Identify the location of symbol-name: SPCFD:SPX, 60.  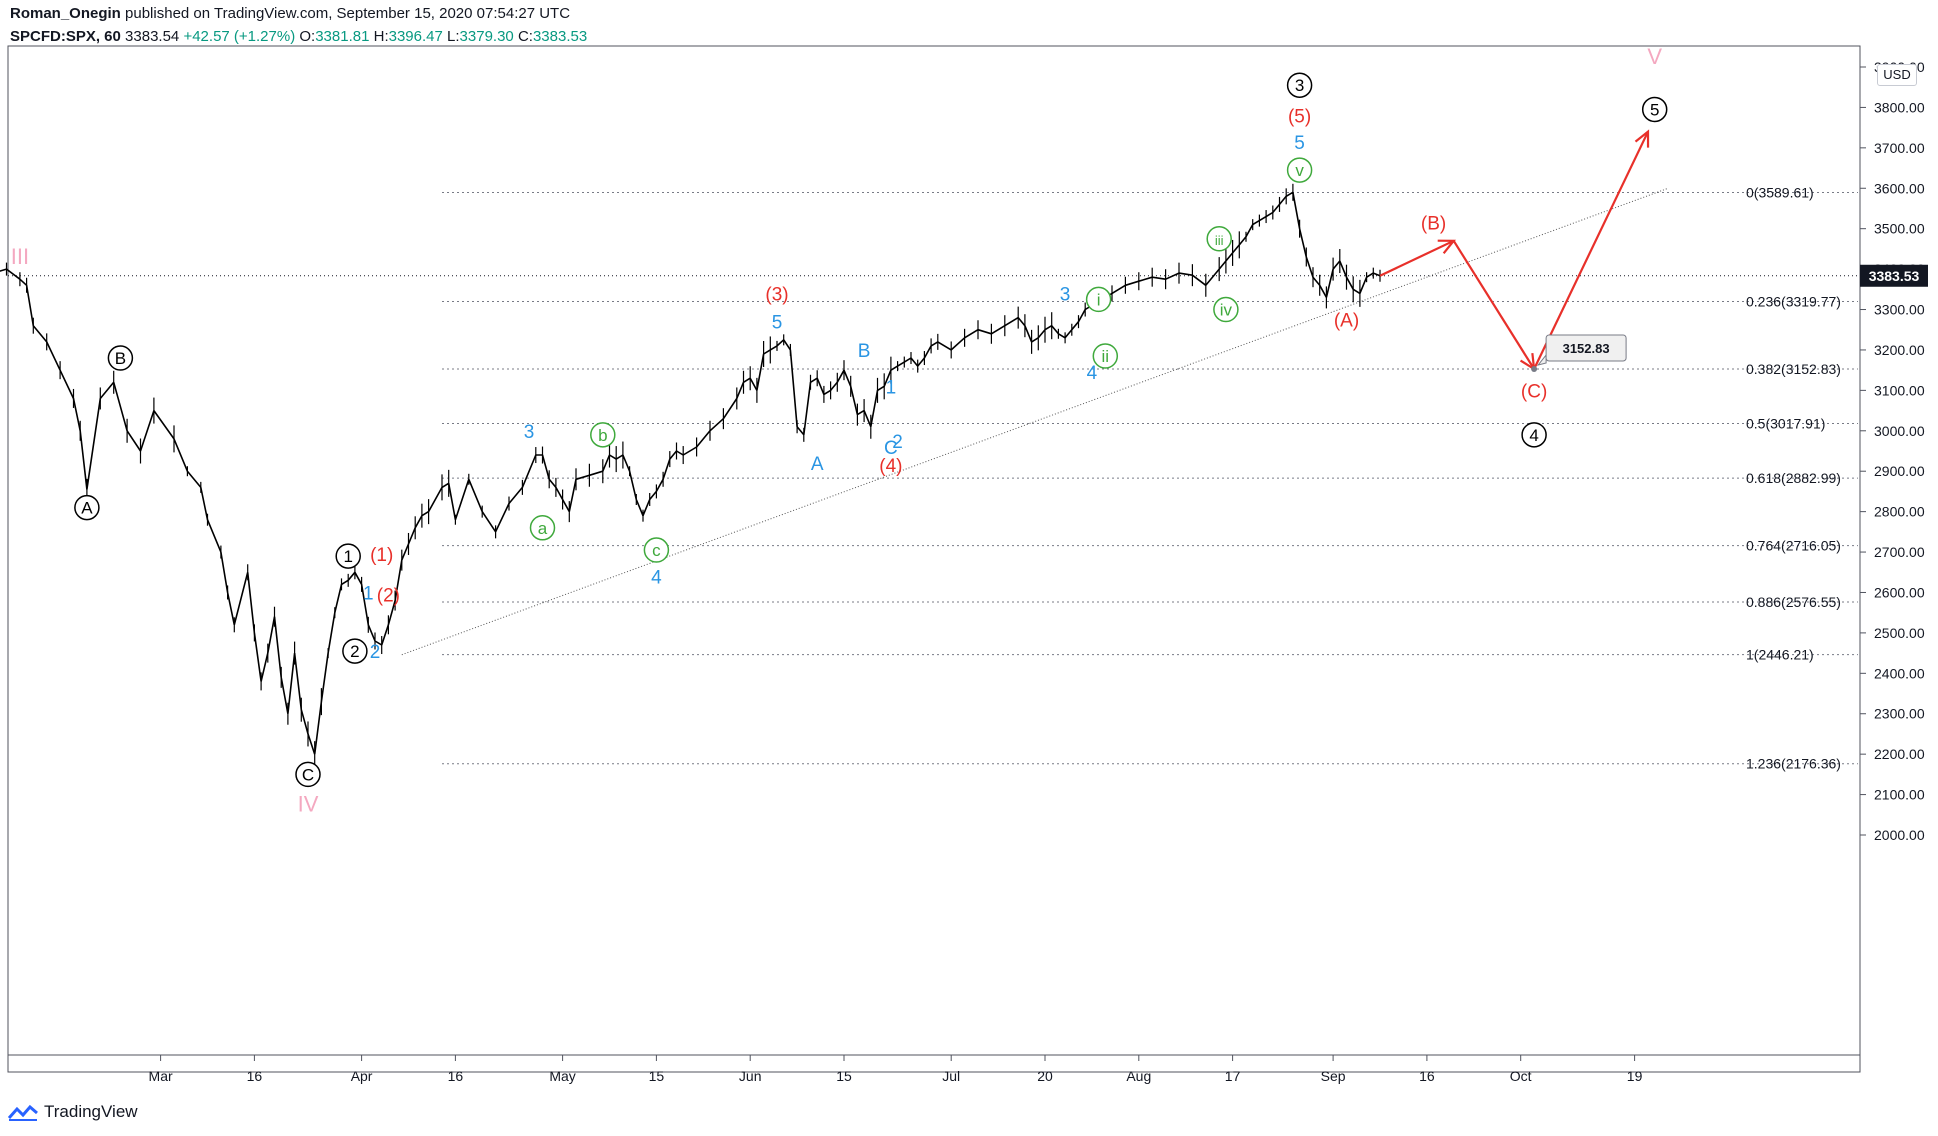
(65, 36).